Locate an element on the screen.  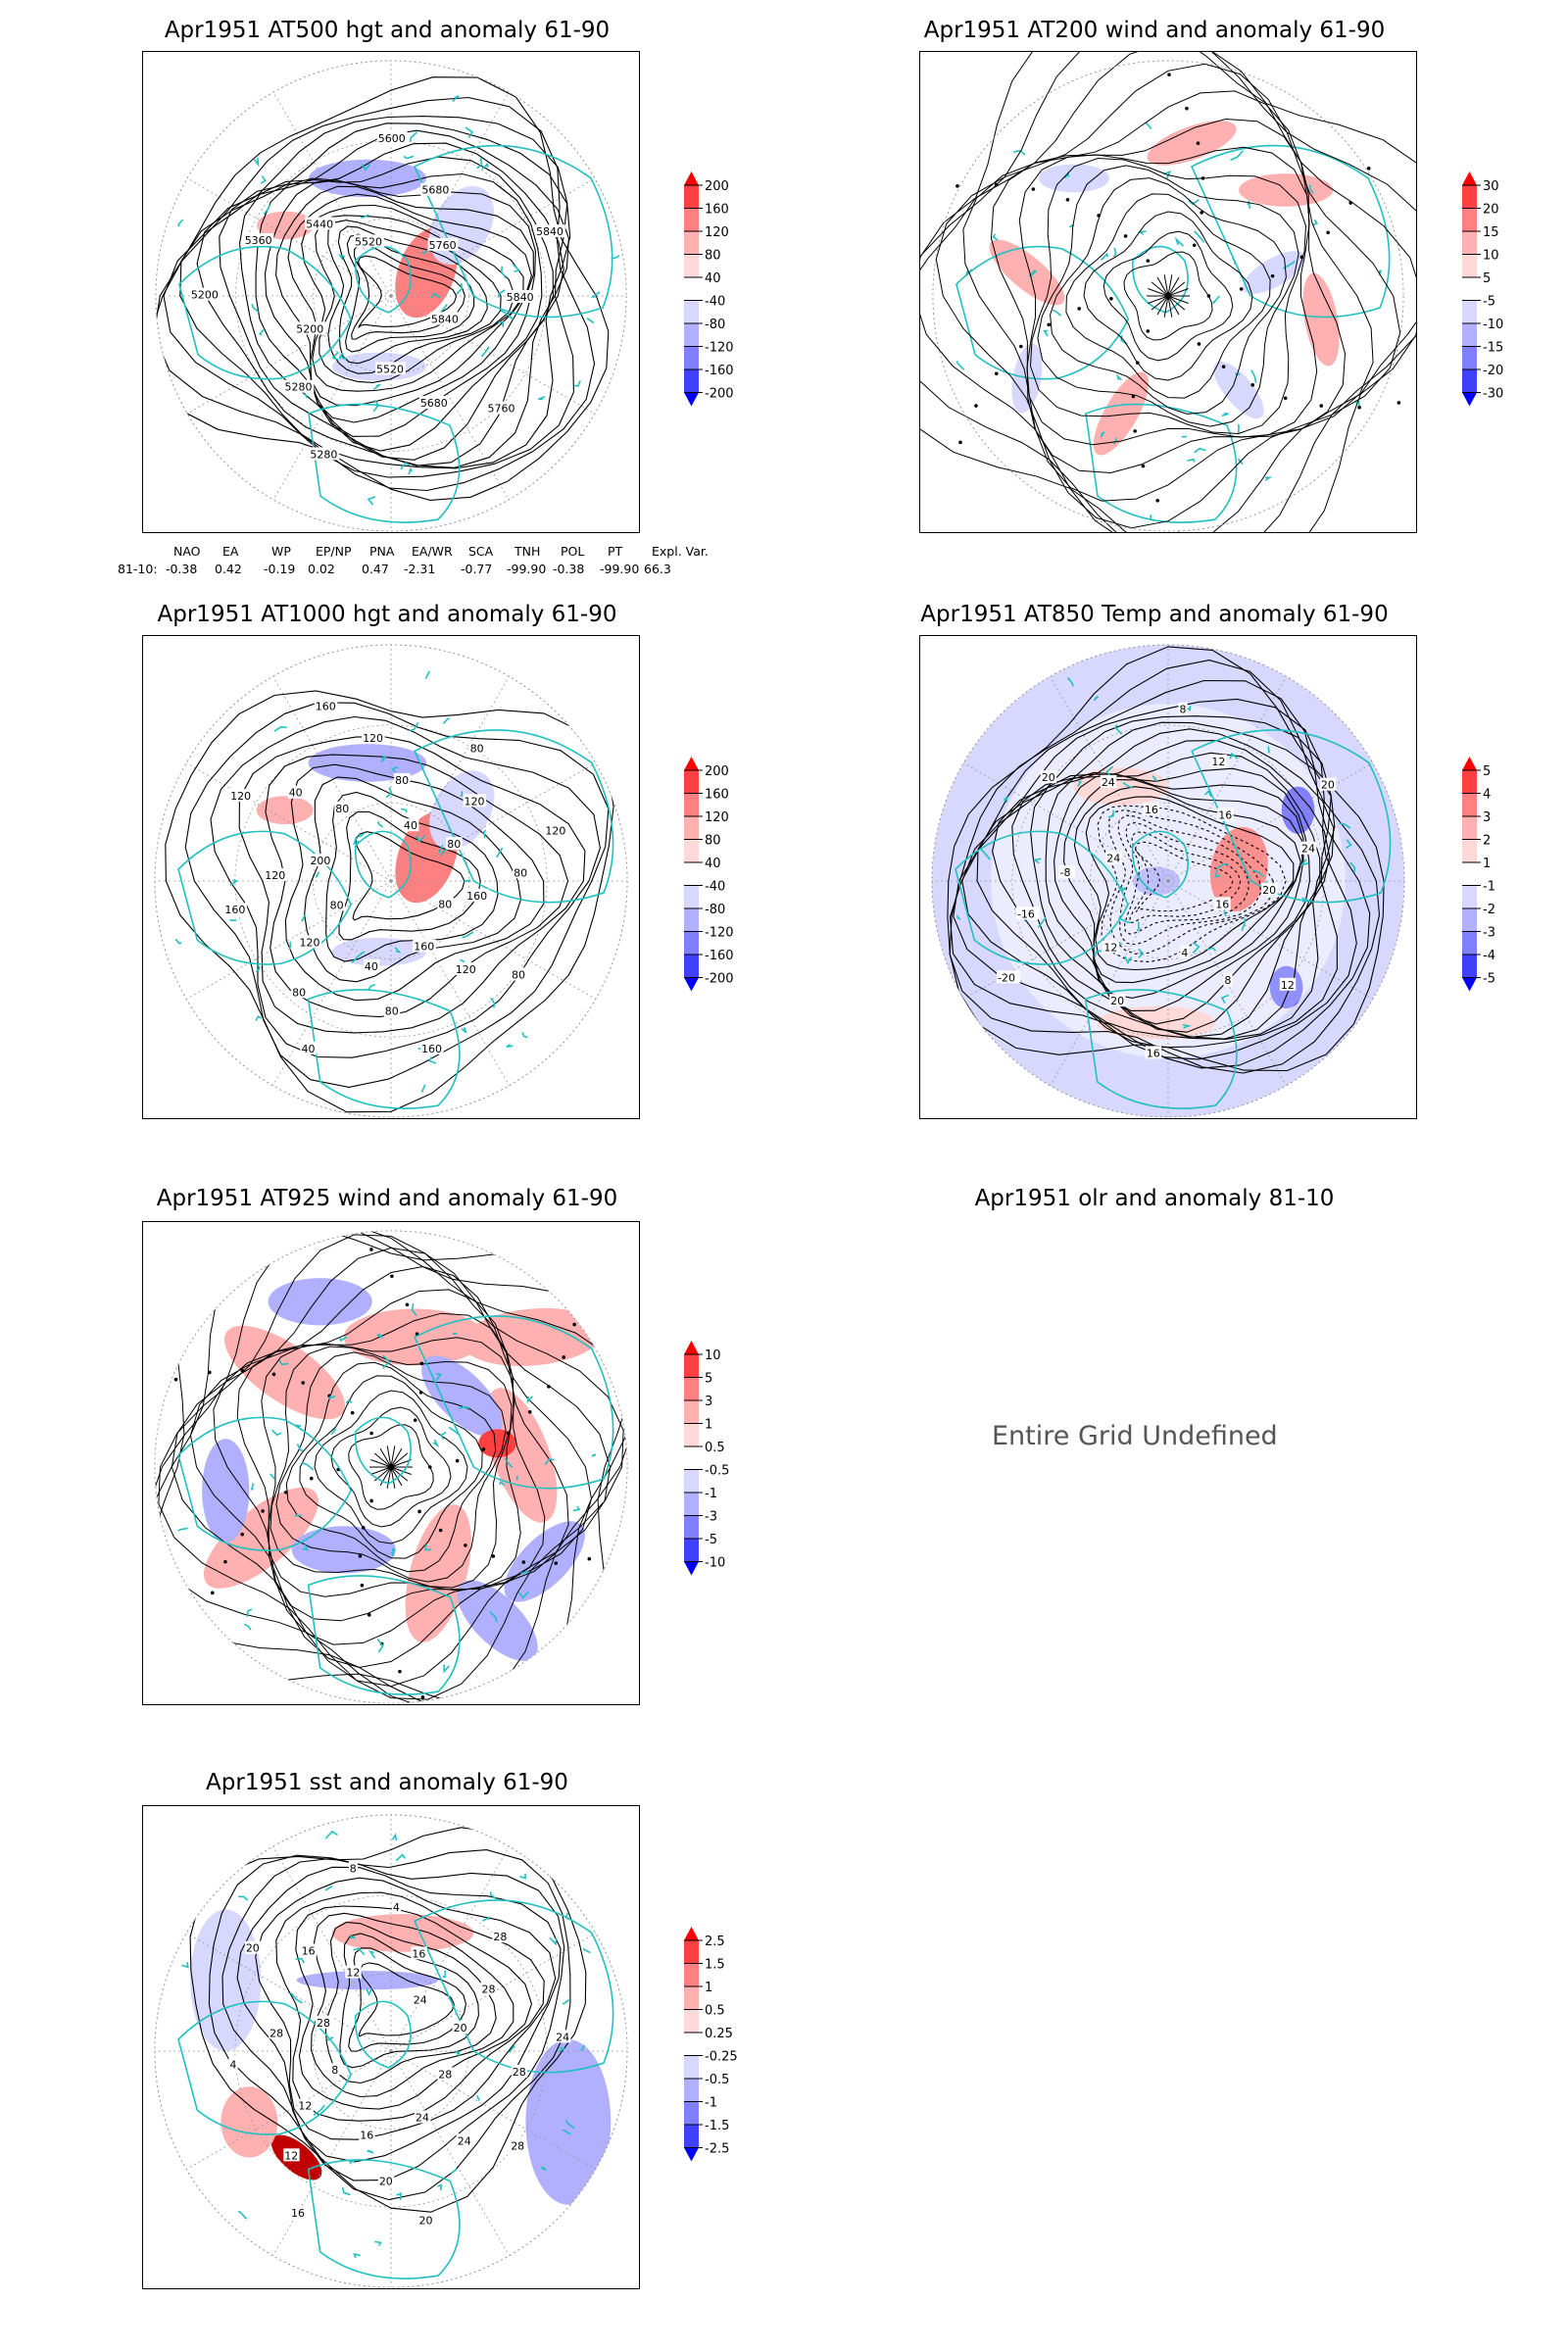
colorbar-tick-label: 1.5 is located at coordinates (715, 1965).